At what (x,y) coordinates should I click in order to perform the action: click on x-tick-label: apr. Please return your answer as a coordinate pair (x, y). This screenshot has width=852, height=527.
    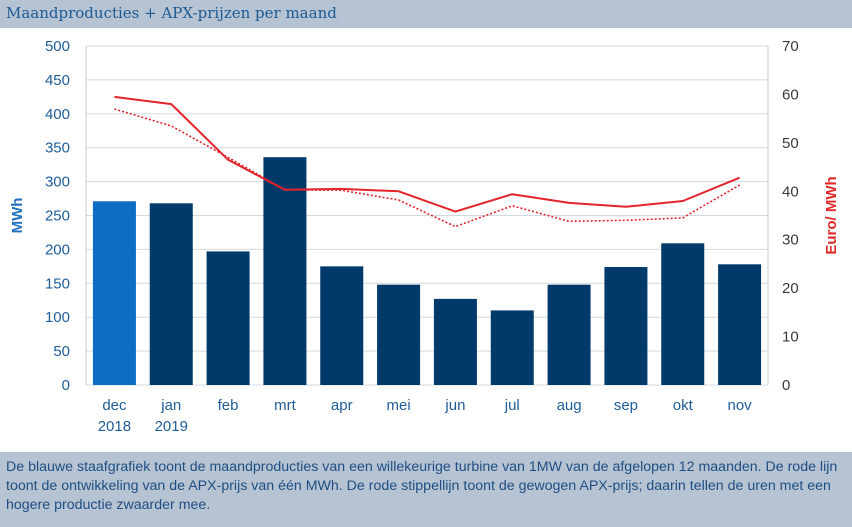
    Looking at the image, I should click on (342, 405).